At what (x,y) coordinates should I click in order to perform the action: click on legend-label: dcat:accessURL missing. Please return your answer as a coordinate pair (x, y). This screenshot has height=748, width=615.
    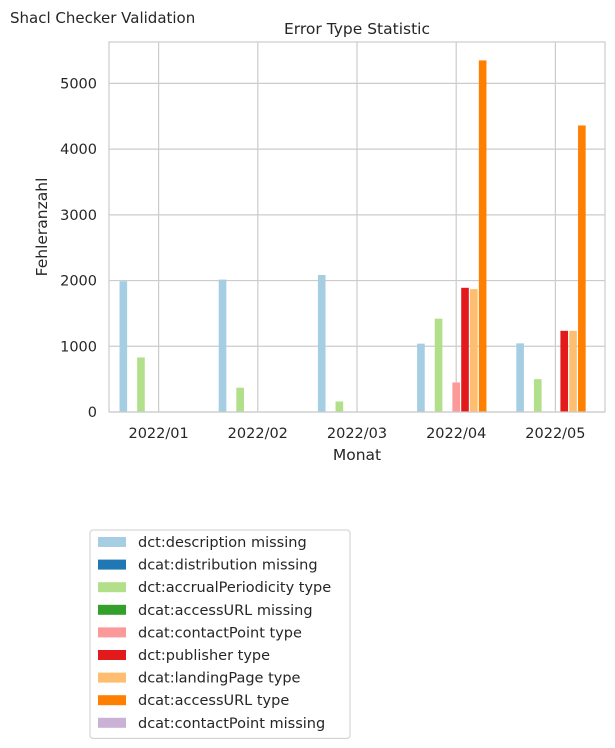
    Looking at the image, I should click on (225, 611).